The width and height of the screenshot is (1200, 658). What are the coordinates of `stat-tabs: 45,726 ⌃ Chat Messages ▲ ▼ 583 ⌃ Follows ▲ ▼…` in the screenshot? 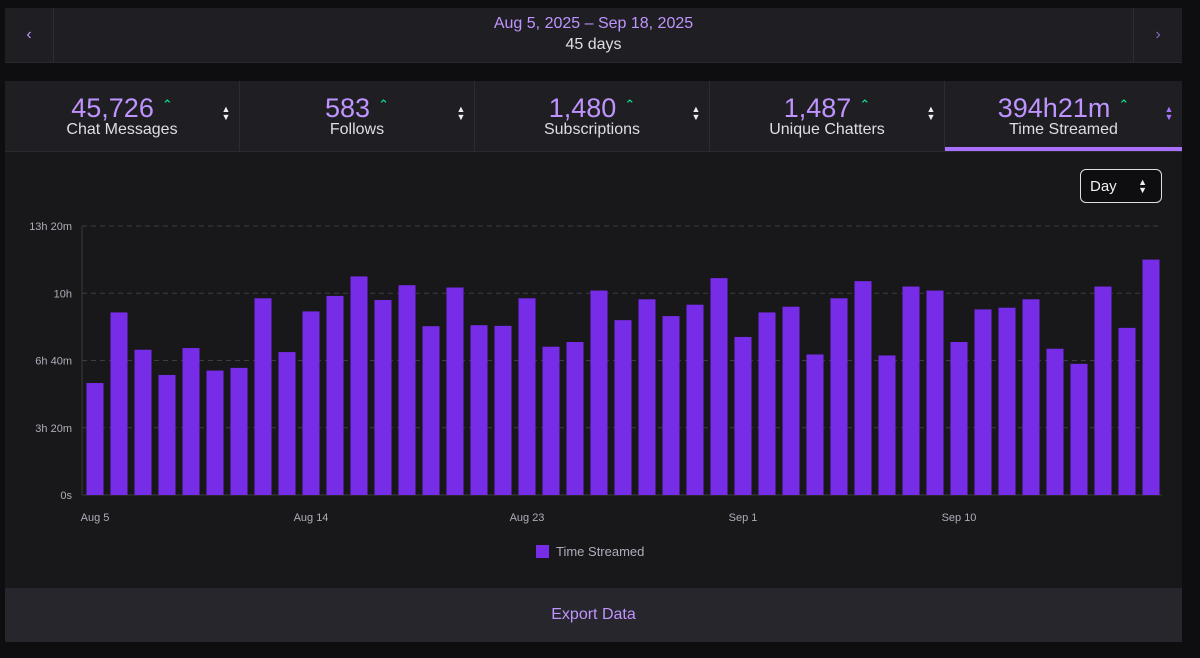 It's located at (593, 116).